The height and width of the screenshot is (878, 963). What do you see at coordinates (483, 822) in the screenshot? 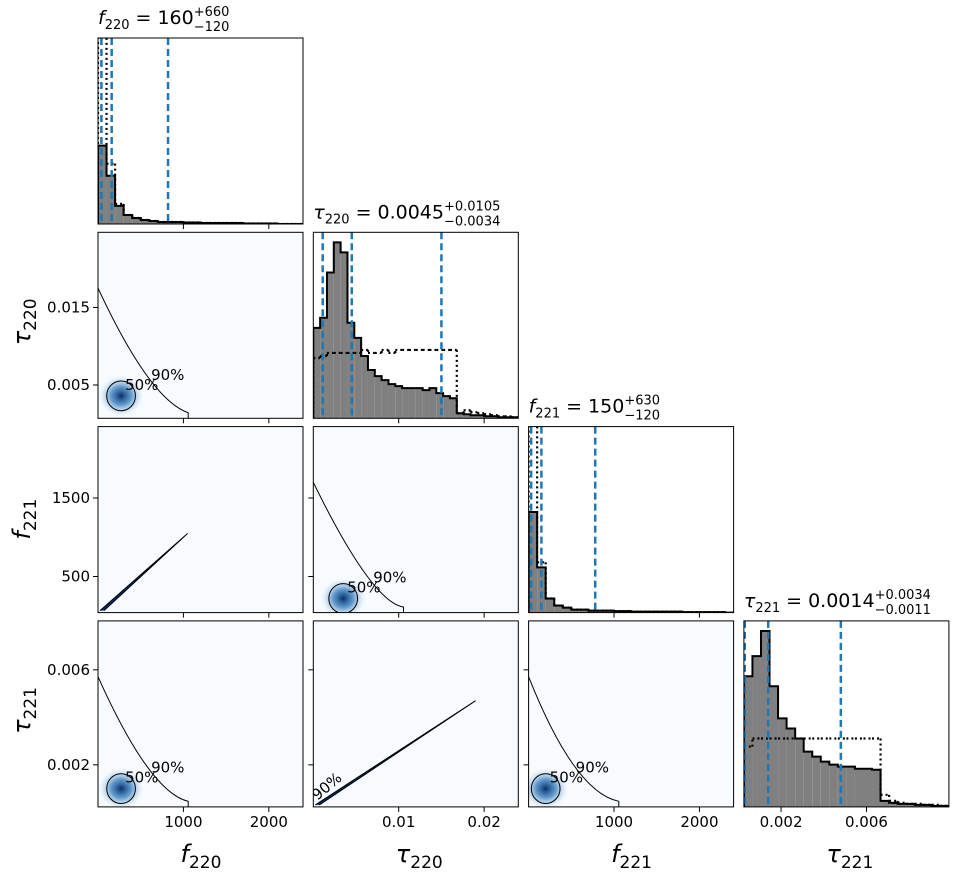
I see `x-tick-label: 0.02` at bounding box center [483, 822].